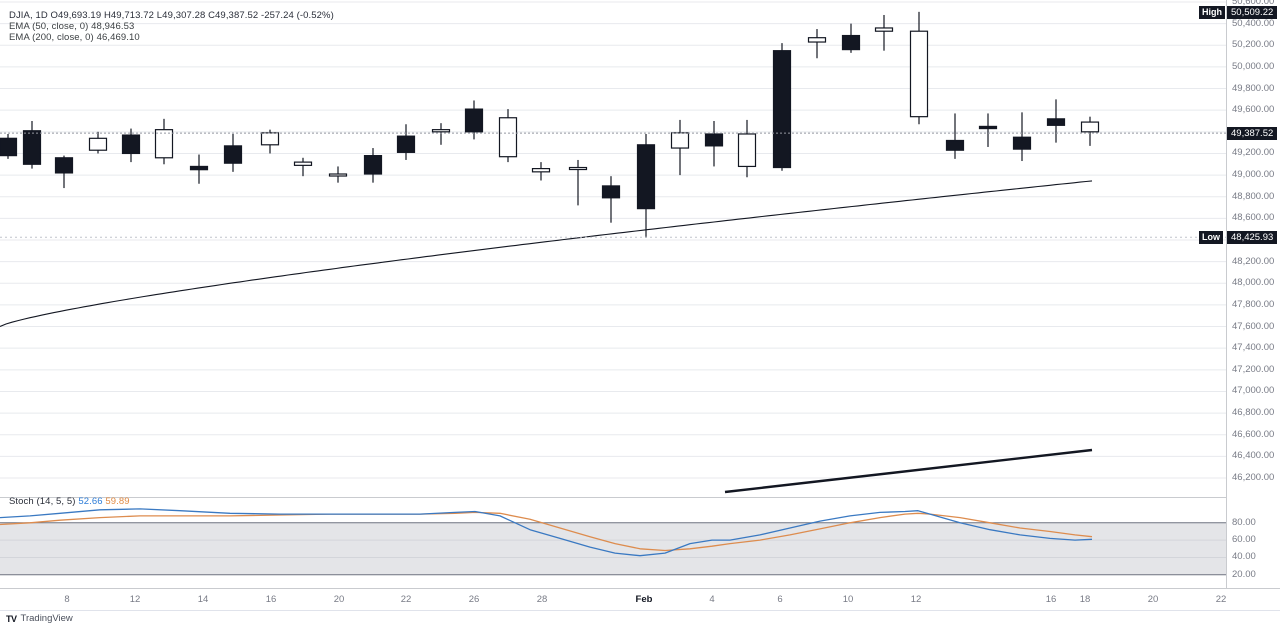 The image size is (1280, 630). What do you see at coordinates (339, 599) in the screenshot?
I see `time-tick-label: 20` at bounding box center [339, 599].